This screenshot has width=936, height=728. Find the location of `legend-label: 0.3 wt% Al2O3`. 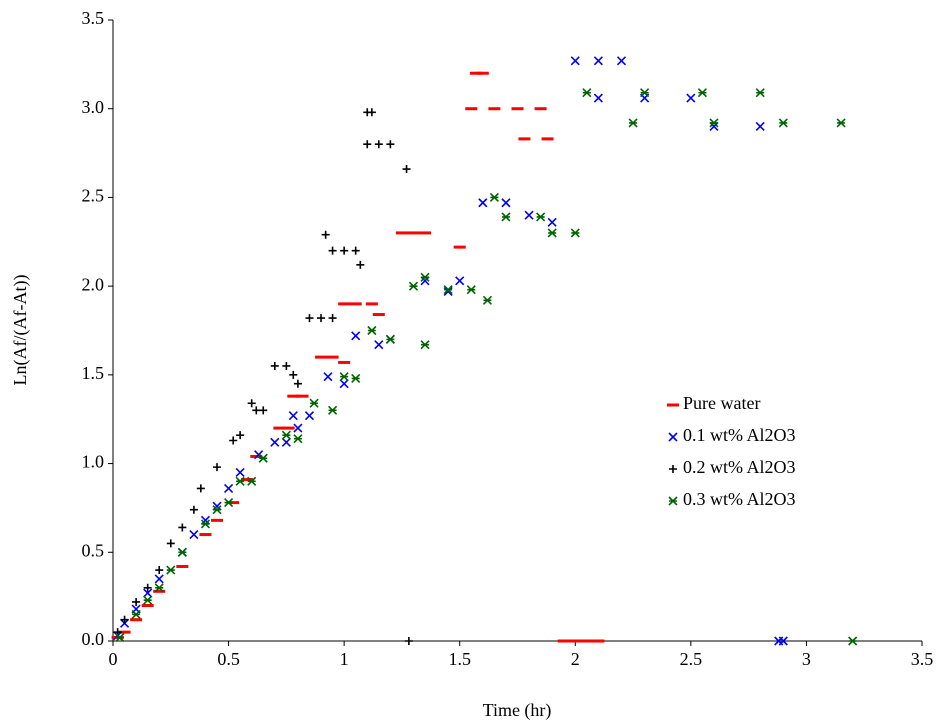

legend-label: 0.3 wt% Al2O3 is located at coordinates (739, 499).